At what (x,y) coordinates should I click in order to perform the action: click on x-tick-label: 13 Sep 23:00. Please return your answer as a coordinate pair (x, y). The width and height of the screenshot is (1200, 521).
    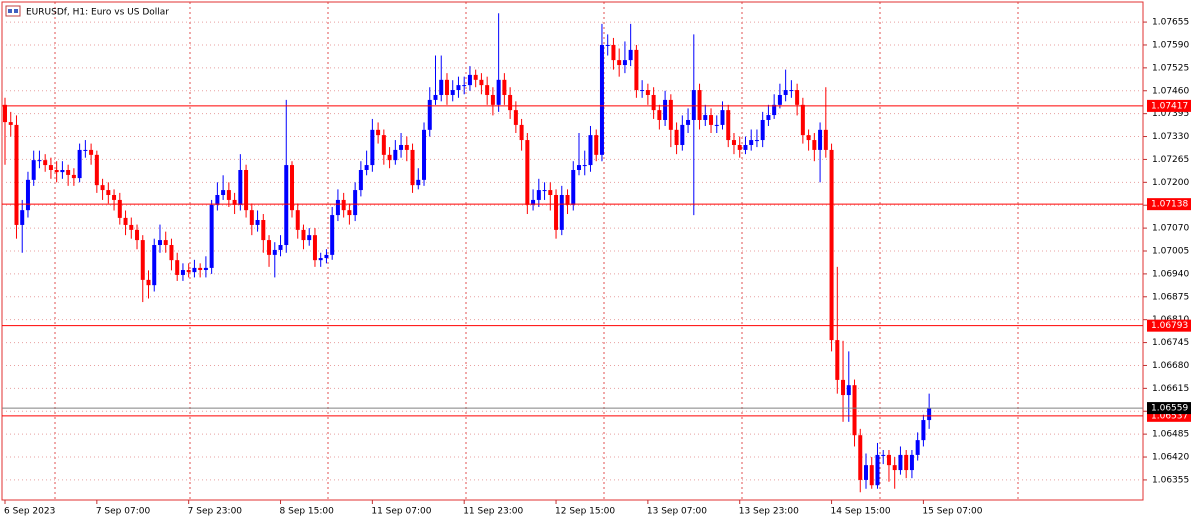
    Looking at the image, I should click on (769, 512).